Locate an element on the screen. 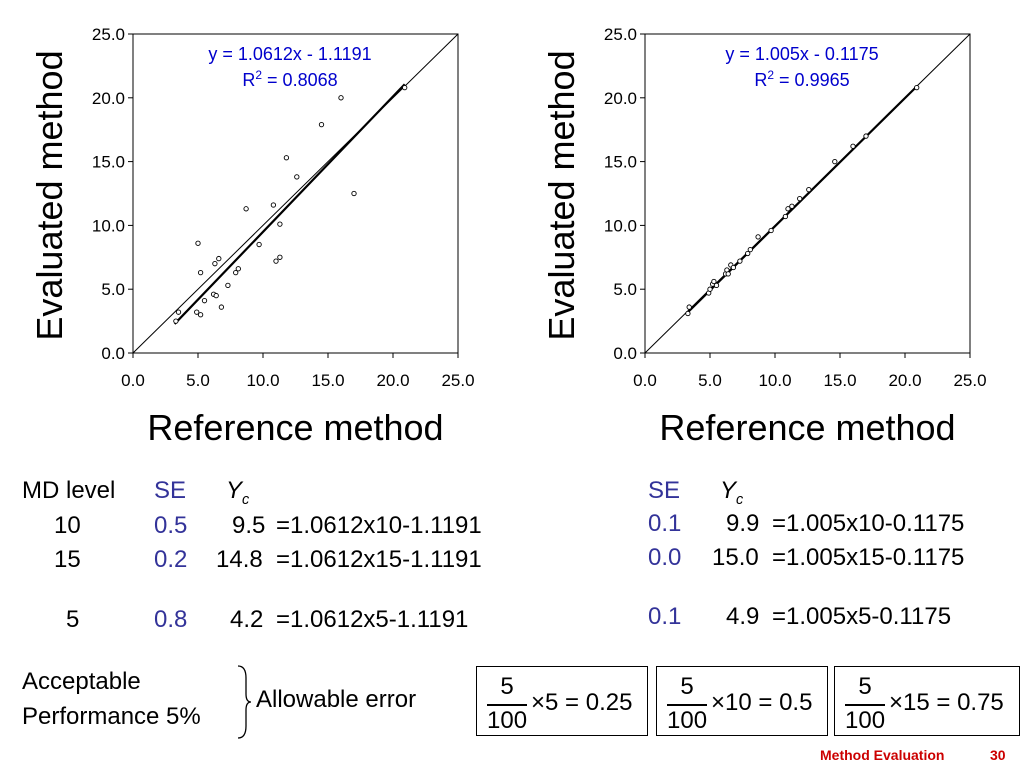  yc-right-10: 9.9 is located at coordinates (743, 523).